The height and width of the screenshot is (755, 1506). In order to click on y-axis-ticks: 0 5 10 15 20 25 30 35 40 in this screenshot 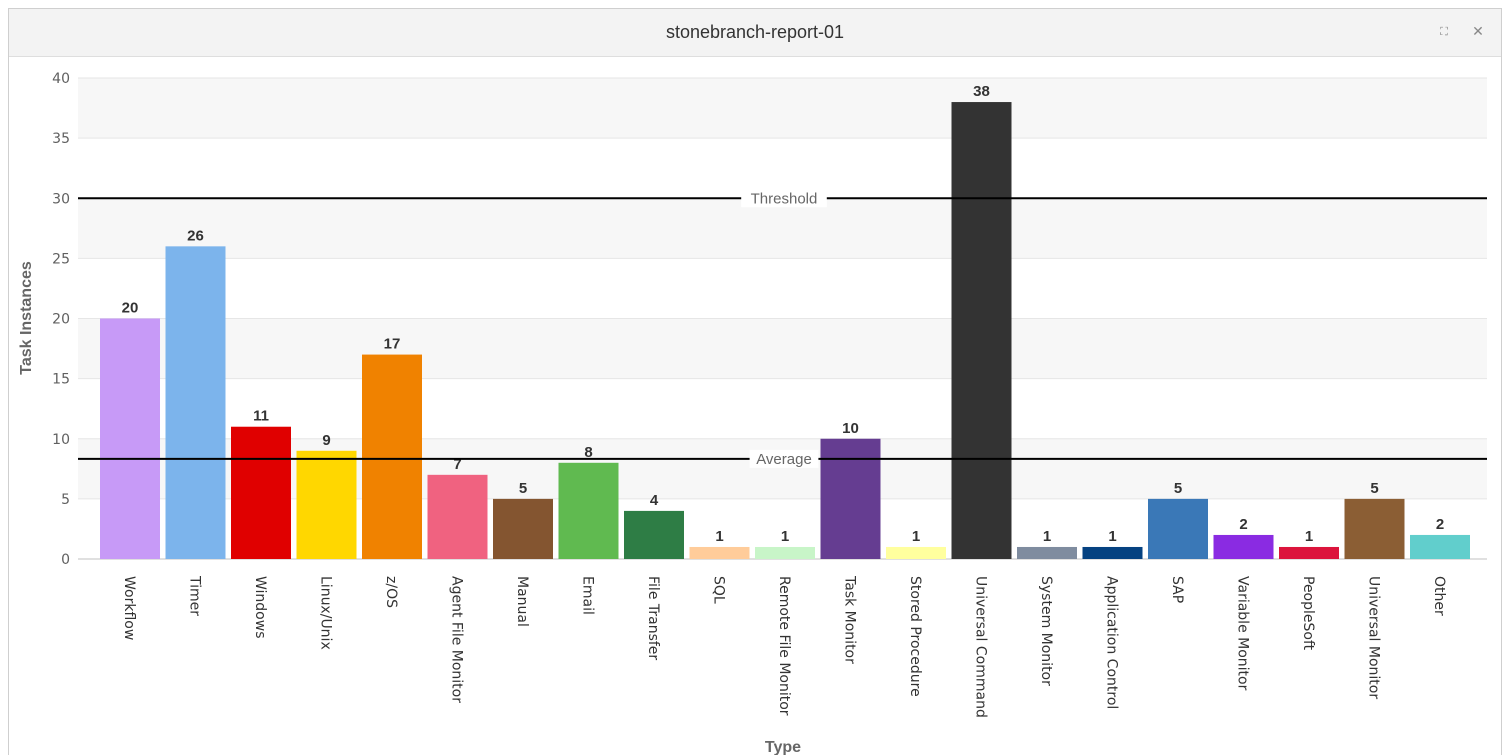, I will do `click(61, 319)`.